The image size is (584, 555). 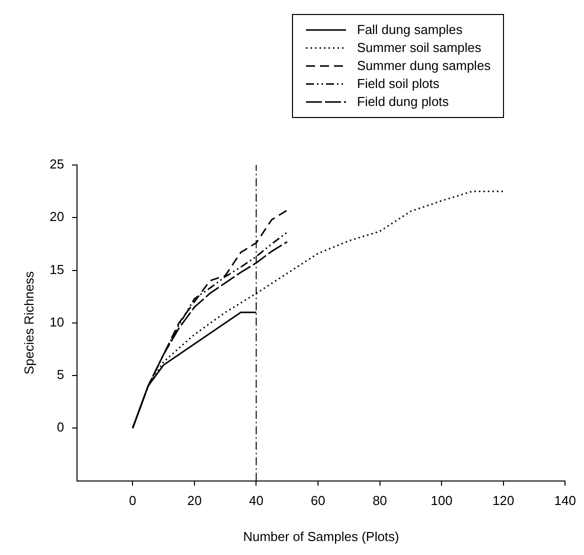 I want to click on x-tick-label: 100, so click(x=441, y=500).